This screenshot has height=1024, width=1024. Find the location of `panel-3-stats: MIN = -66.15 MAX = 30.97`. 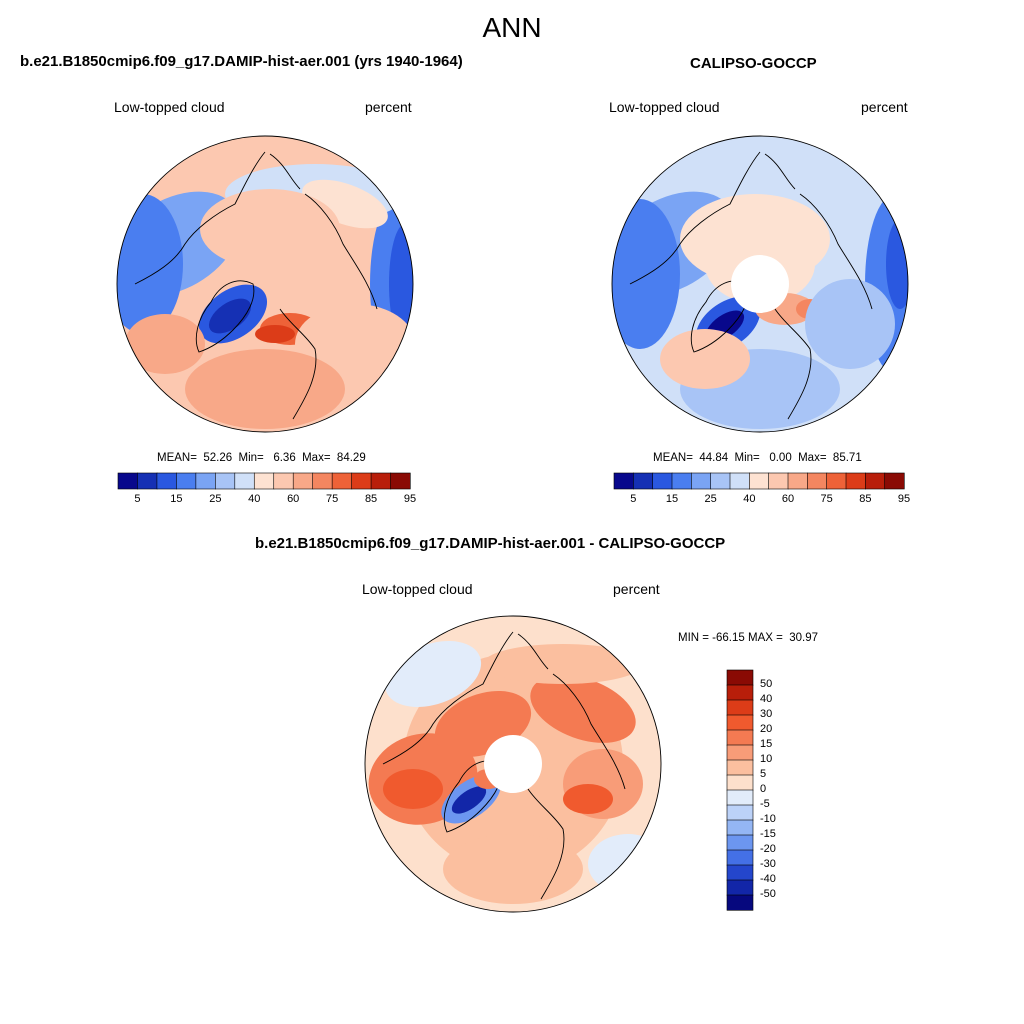

panel-3-stats: MIN = -66.15 MAX = 30.97 is located at coordinates (748, 638).